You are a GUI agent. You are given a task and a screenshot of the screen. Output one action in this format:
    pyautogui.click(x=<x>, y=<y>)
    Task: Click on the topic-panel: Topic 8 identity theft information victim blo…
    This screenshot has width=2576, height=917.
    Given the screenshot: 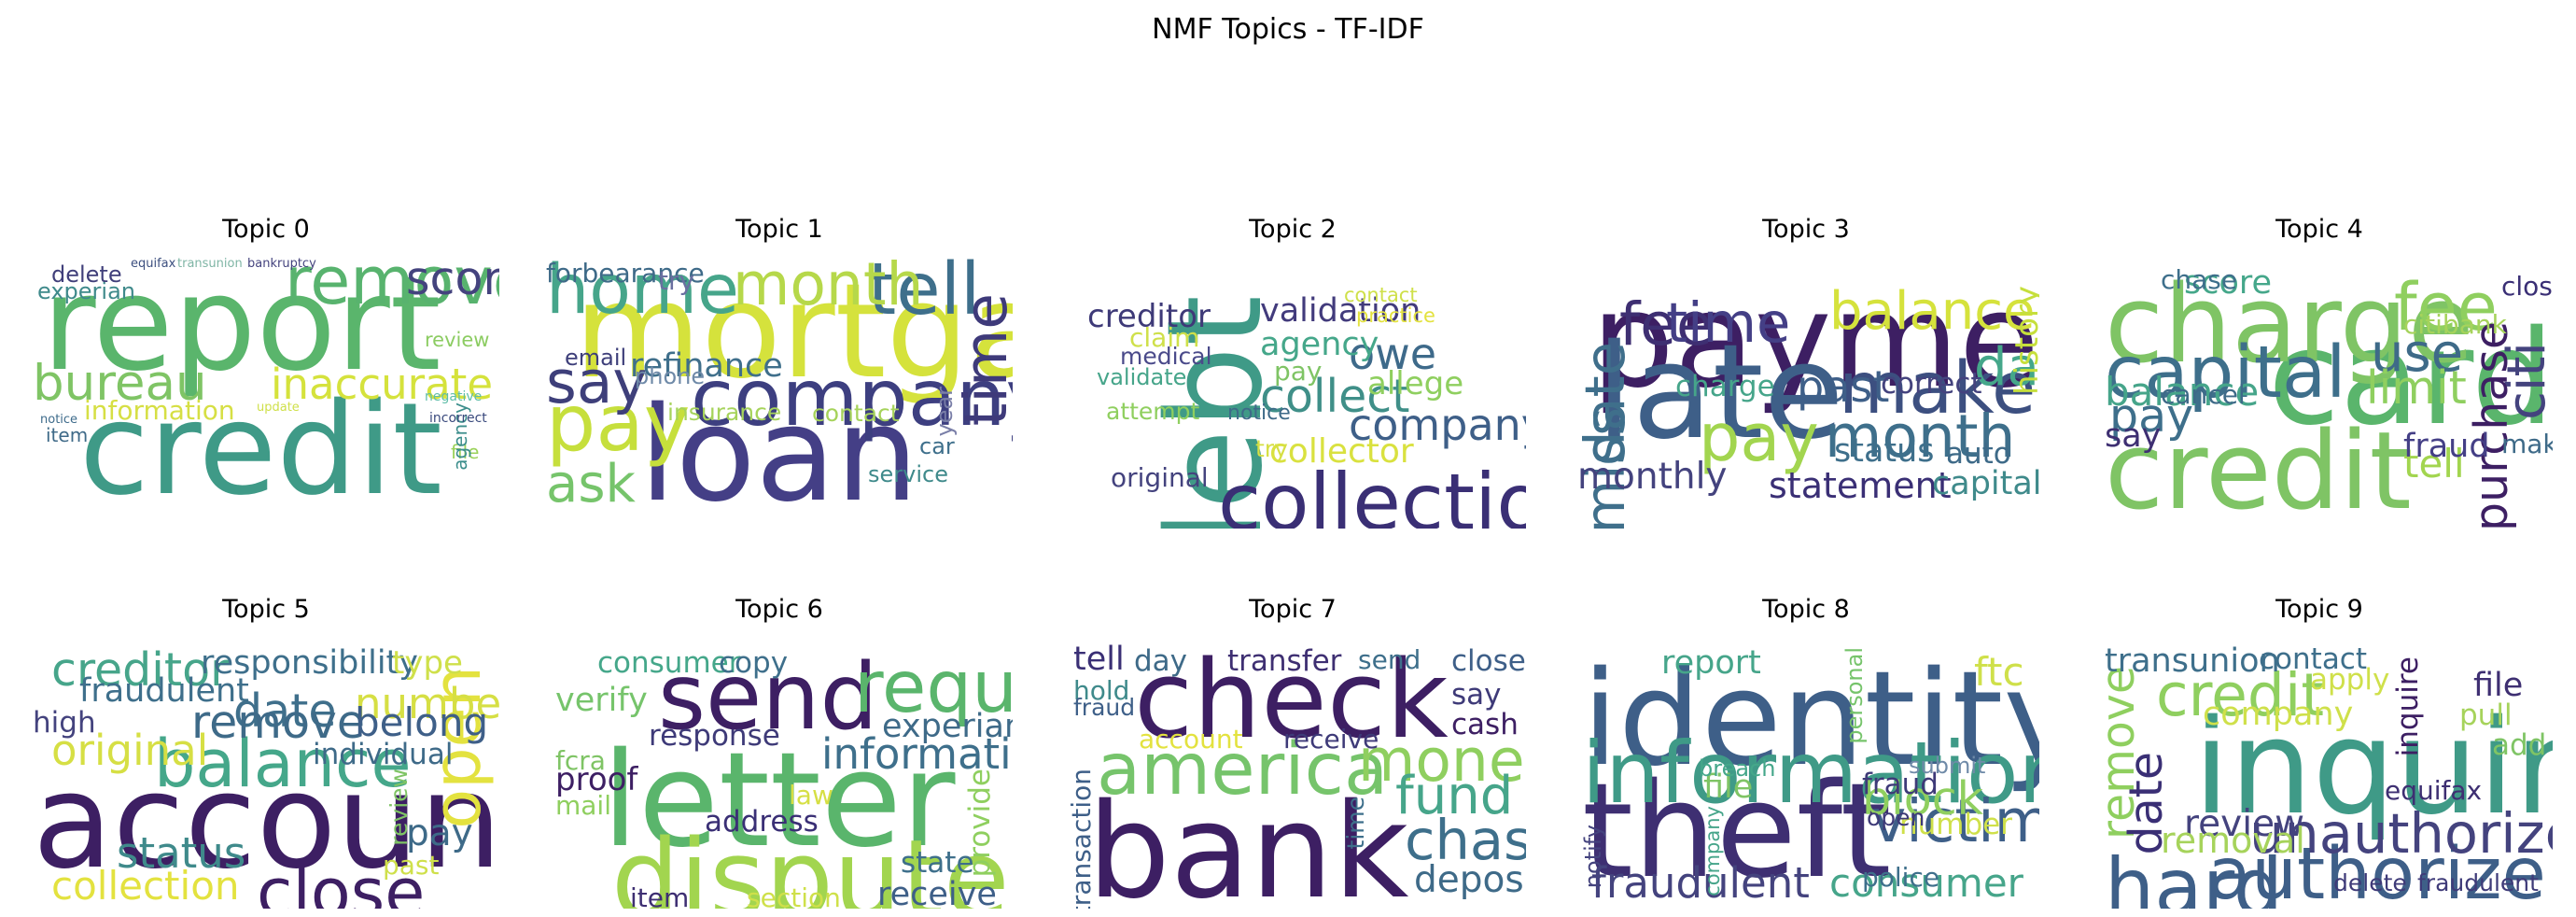 What is the action you would take?
    pyautogui.click(x=1806, y=752)
    